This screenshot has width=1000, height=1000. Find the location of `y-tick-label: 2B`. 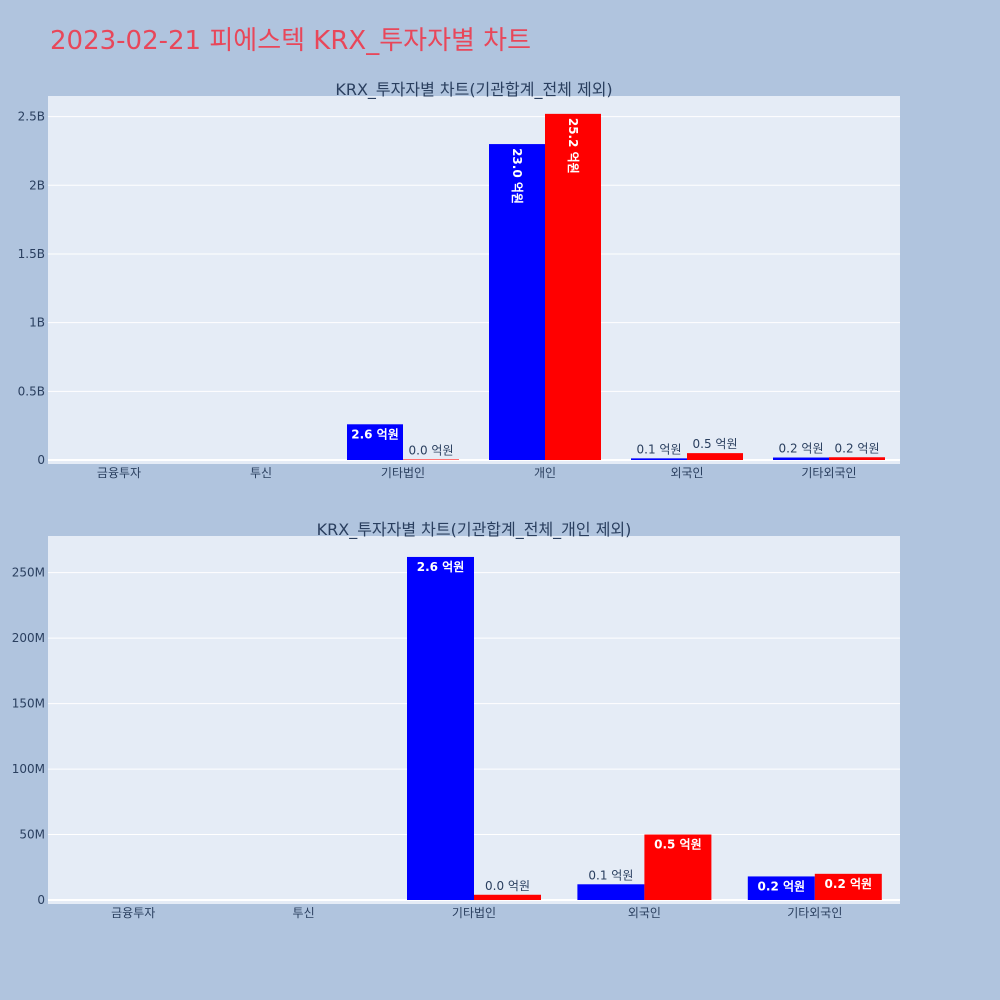

y-tick-label: 2B is located at coordinates (37, 185).